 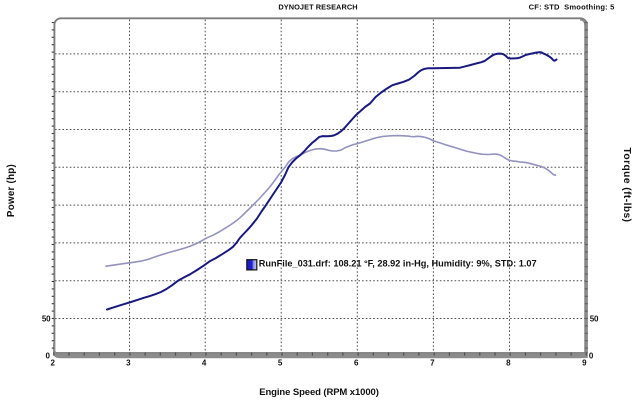 I want to click on svg-text: Power (hp), so click(x=11, y=190).